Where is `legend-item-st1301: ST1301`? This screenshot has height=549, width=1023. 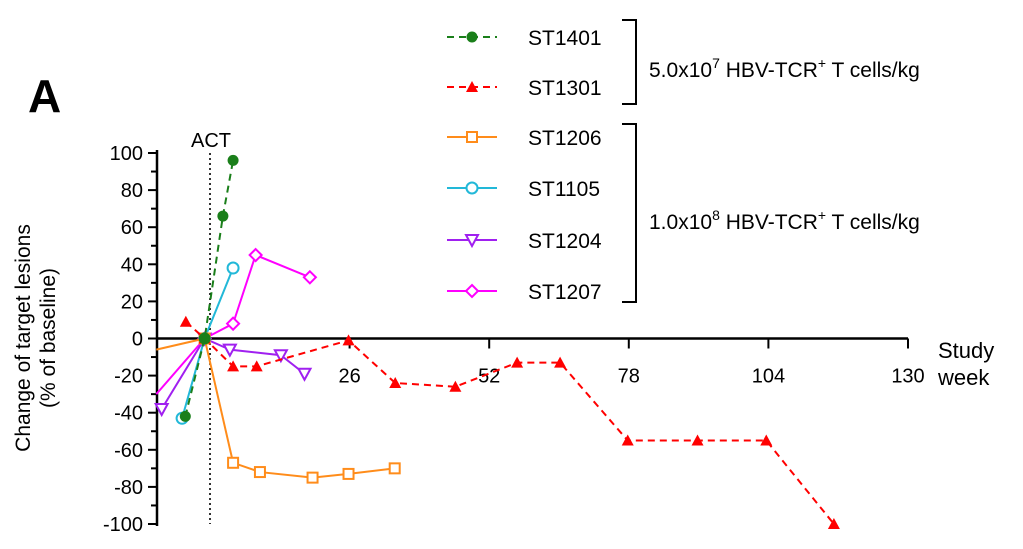
legend-item-st1301: ST1301 is located at coordinates (524, 88).